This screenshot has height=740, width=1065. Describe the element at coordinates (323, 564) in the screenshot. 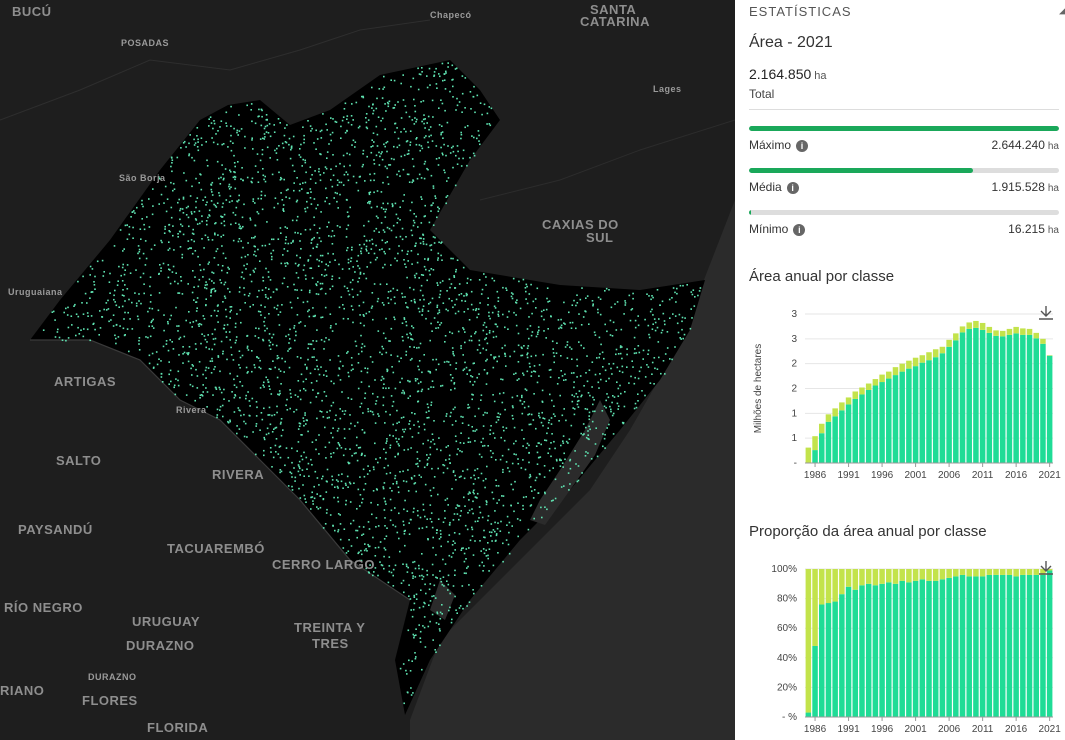

I see `map-place-label: CERRO LARGO` at that location.